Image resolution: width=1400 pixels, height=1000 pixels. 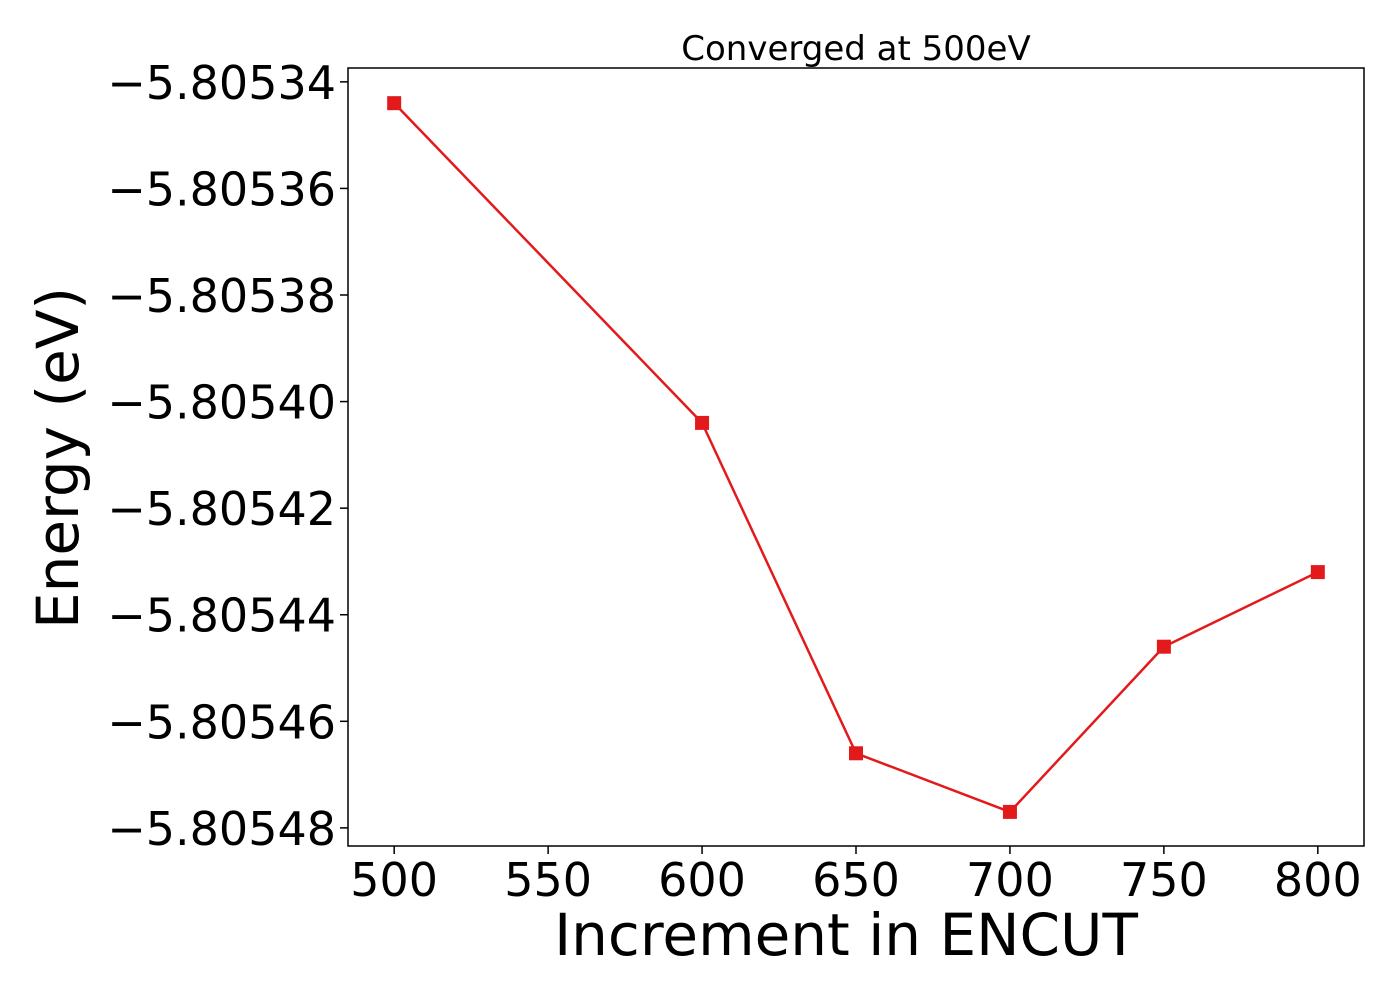 I want to click on y-tick-label: −5.80542, so click(x=221, y=509).